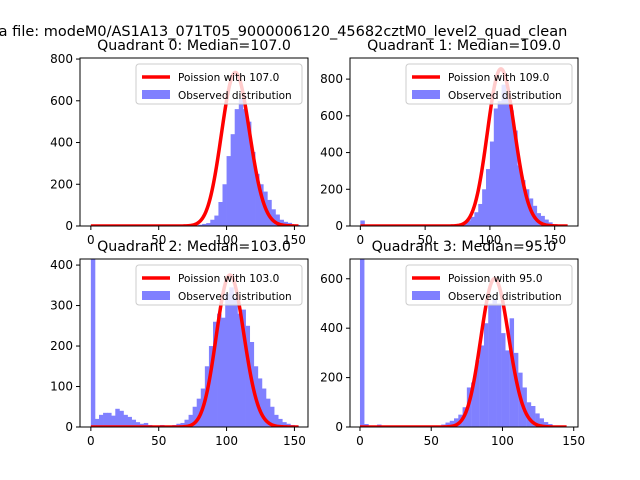  What do you see at coordinates (228, 78) in the screenshot?
I see `legend-entry-poisson: Poission with 107.0` at bounding box center [228, 78].